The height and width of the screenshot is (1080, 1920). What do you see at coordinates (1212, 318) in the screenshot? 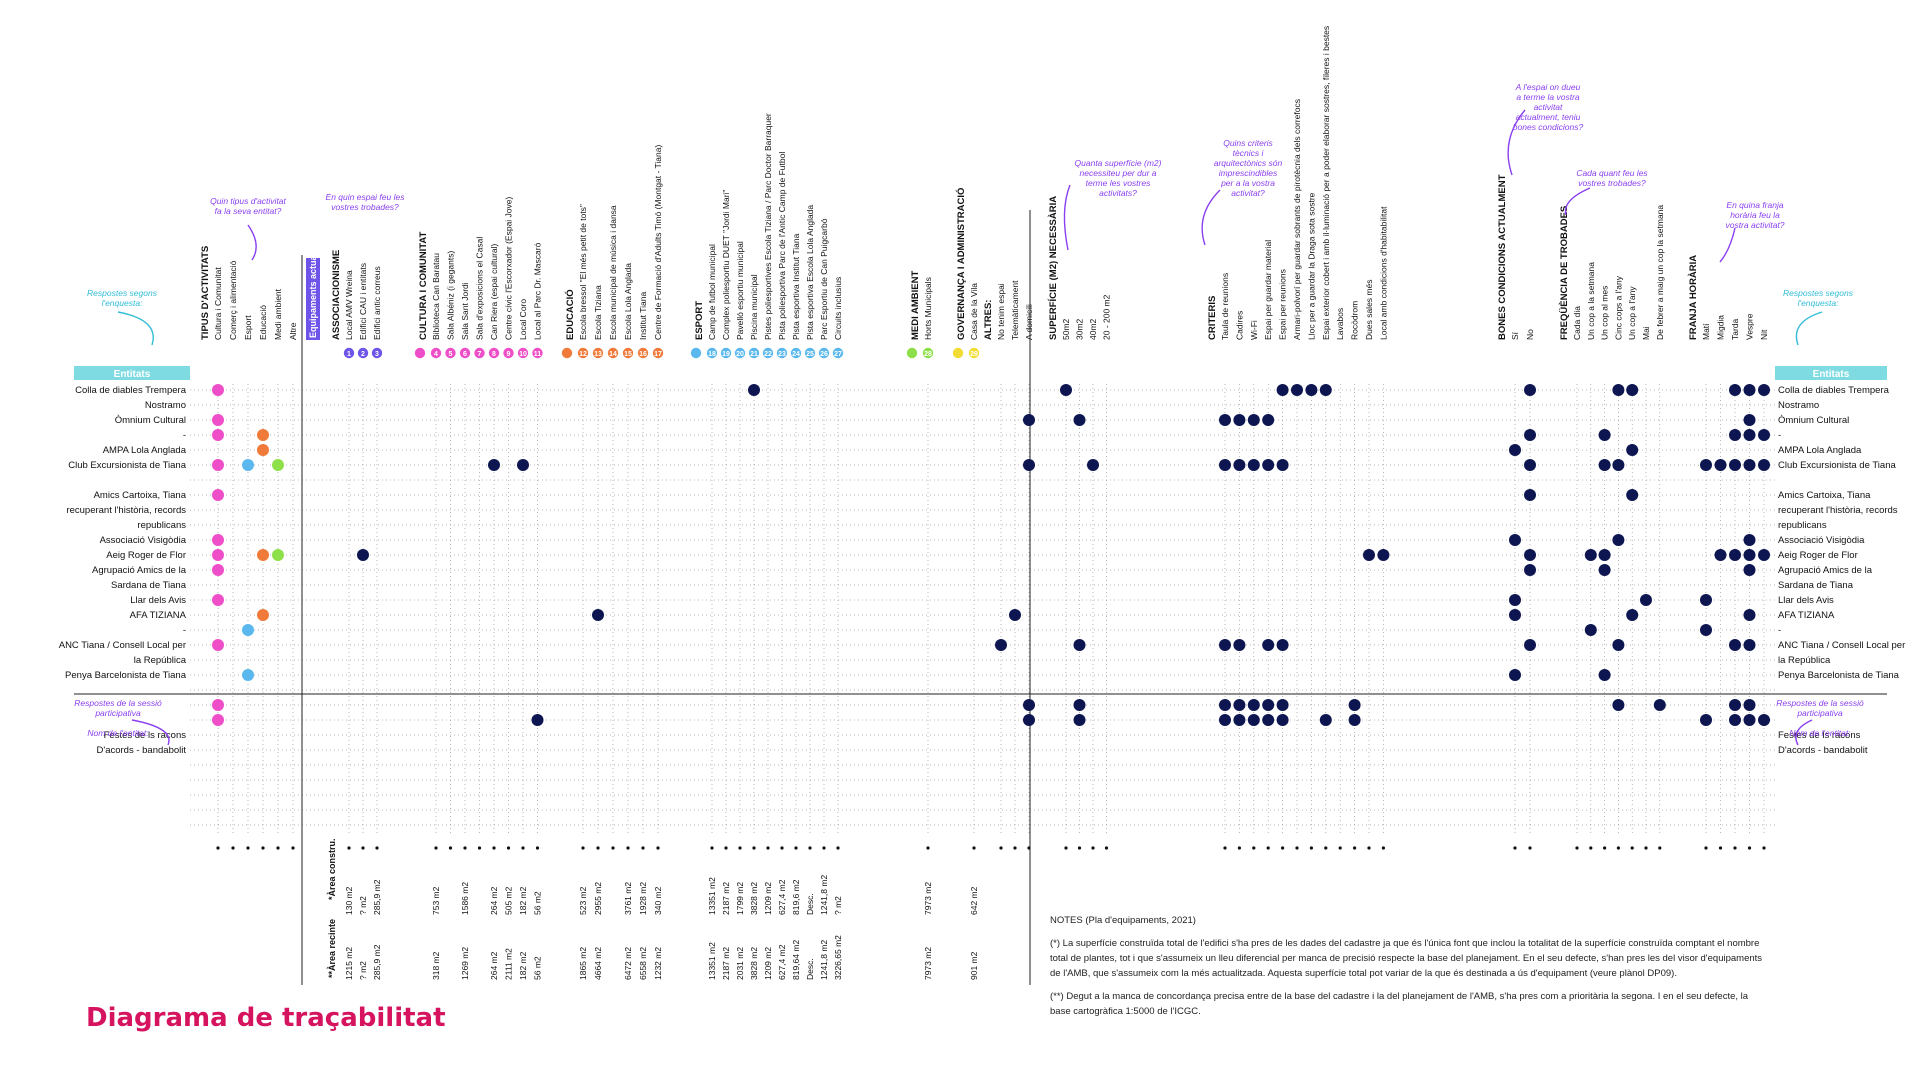
I see `group-header-criteris: CRITERIS` at bounding box center [1212, 318].